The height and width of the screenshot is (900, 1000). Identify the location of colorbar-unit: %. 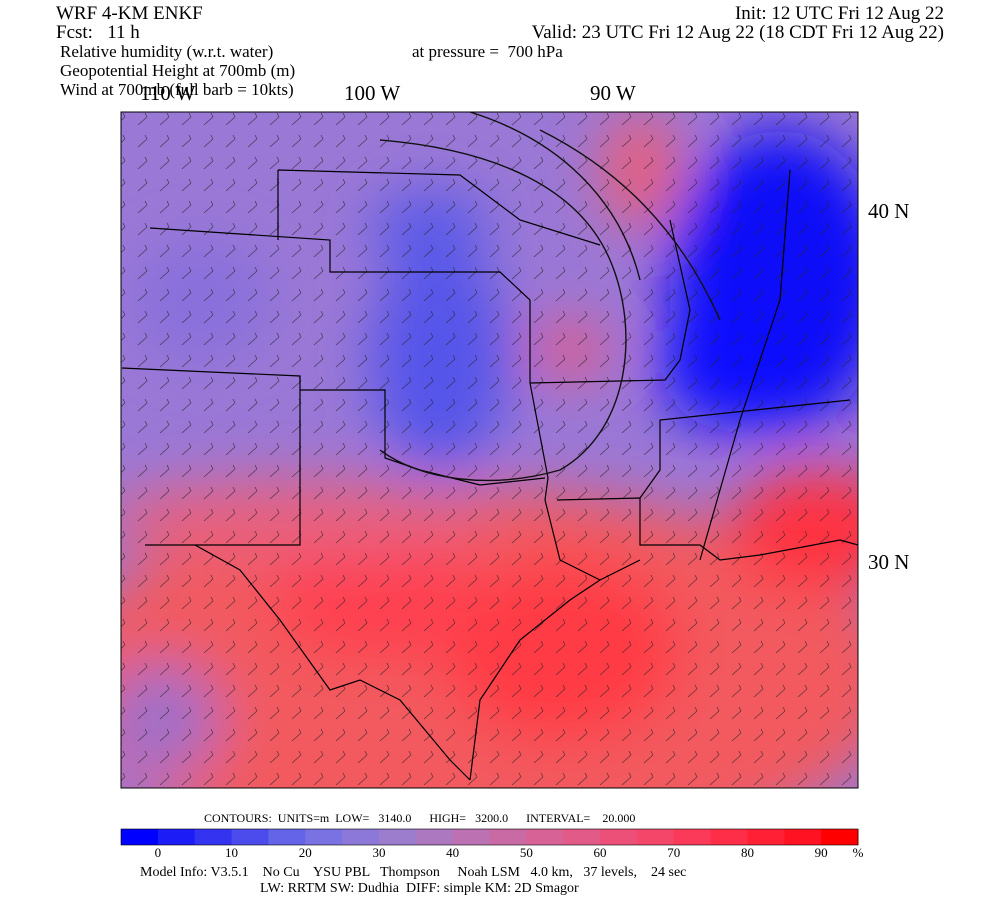
(858, 852).